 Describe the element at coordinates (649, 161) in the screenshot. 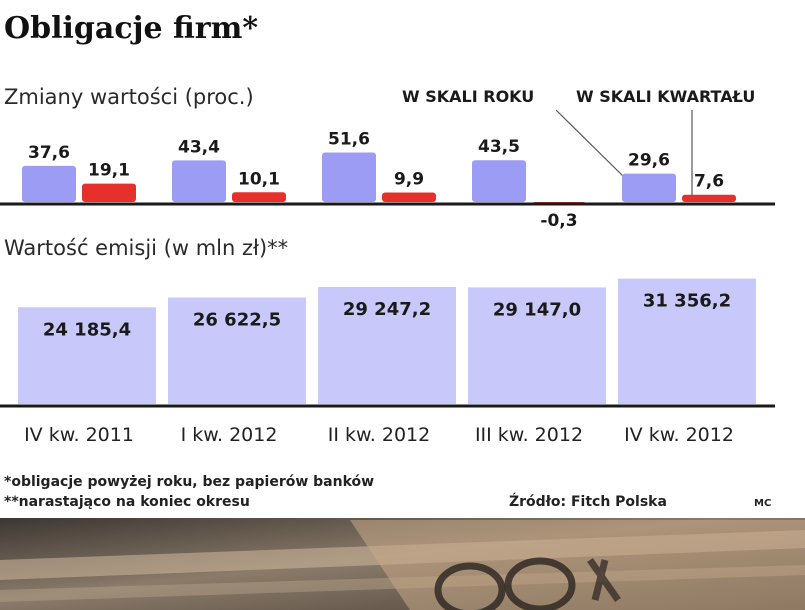

I see `change-value-label: 29,6` at that location.